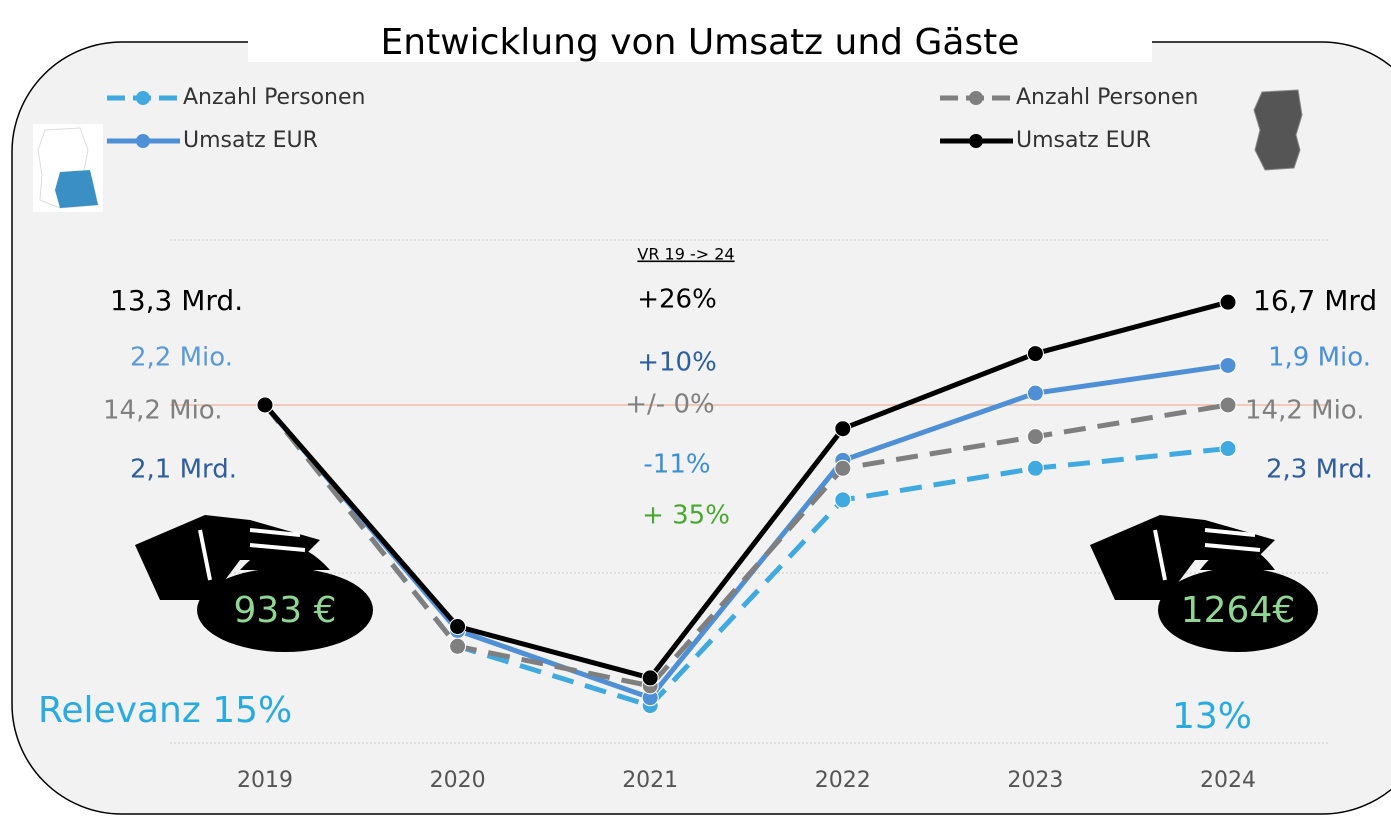 The image size is (1391, 829). Describe the element at coordinates (265, 780) in the screenshot. I see `x-tick-label: 2019` at that location.